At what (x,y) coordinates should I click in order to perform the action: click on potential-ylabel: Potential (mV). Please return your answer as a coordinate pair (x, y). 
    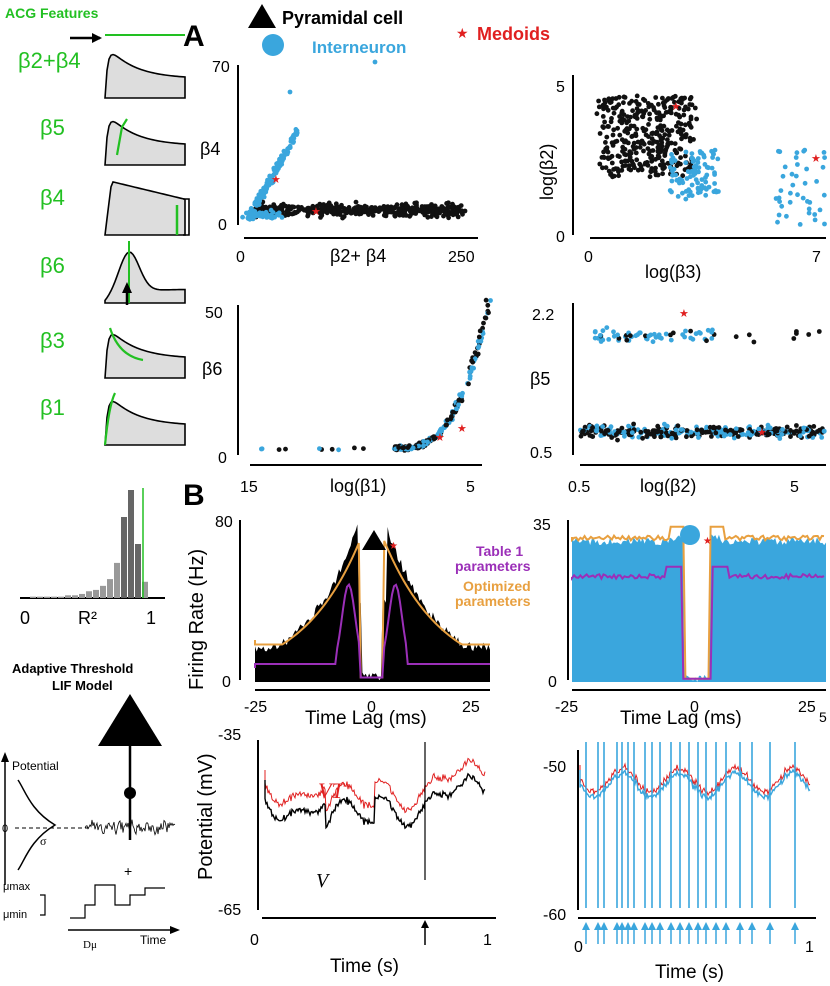
    Looking at the image, I should click on (206, 816).